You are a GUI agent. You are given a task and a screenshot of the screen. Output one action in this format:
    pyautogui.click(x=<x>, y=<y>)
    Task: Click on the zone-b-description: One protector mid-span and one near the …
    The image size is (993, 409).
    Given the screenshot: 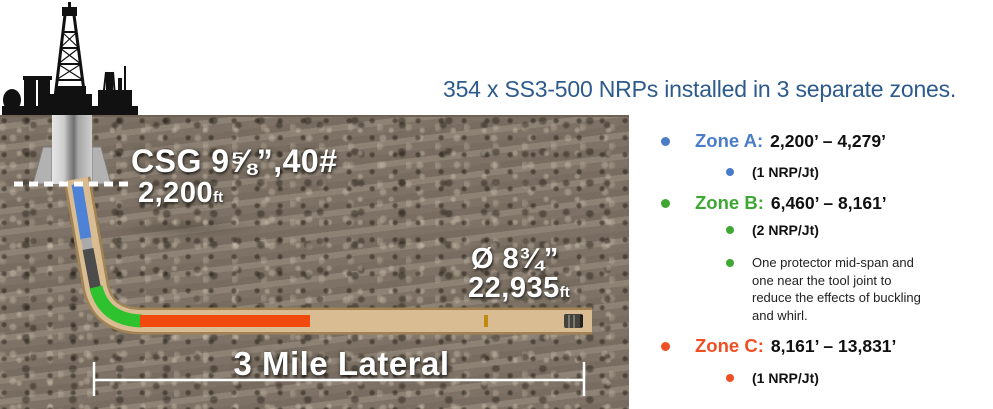 What is the action you would take?
    pyautogui.click(x=836, y=289)
    